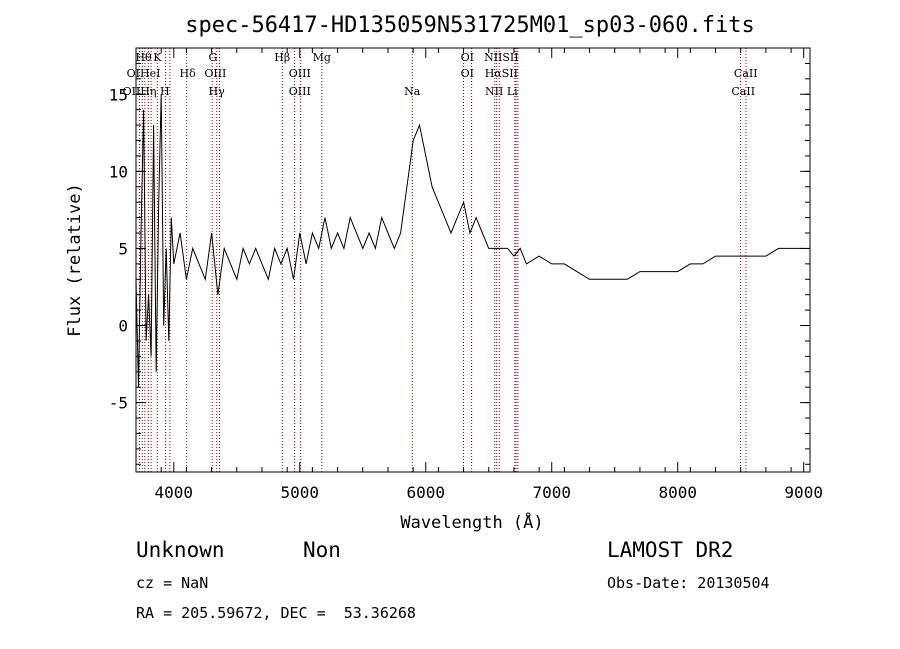 The height and width of the screenshot is (649, 900). Describe the element at coordinates (412, 91) in the screenshot. I see `line-label: Na` at that location.